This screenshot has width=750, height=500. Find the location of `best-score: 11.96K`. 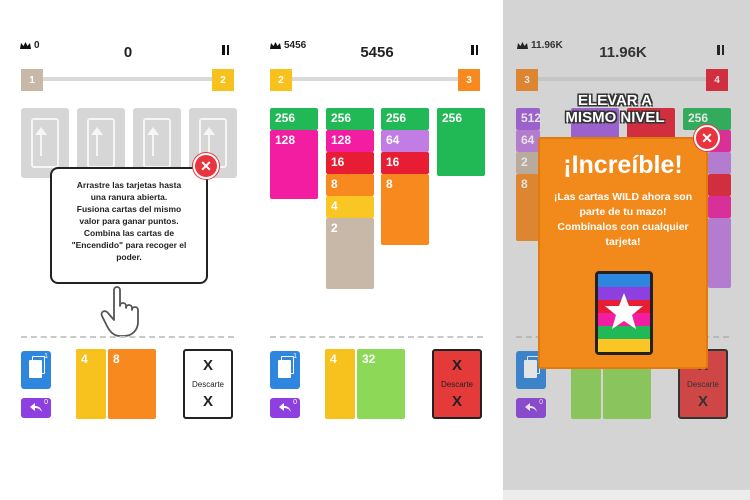

best-score: 11.96K is located at coordinates (540, 45).